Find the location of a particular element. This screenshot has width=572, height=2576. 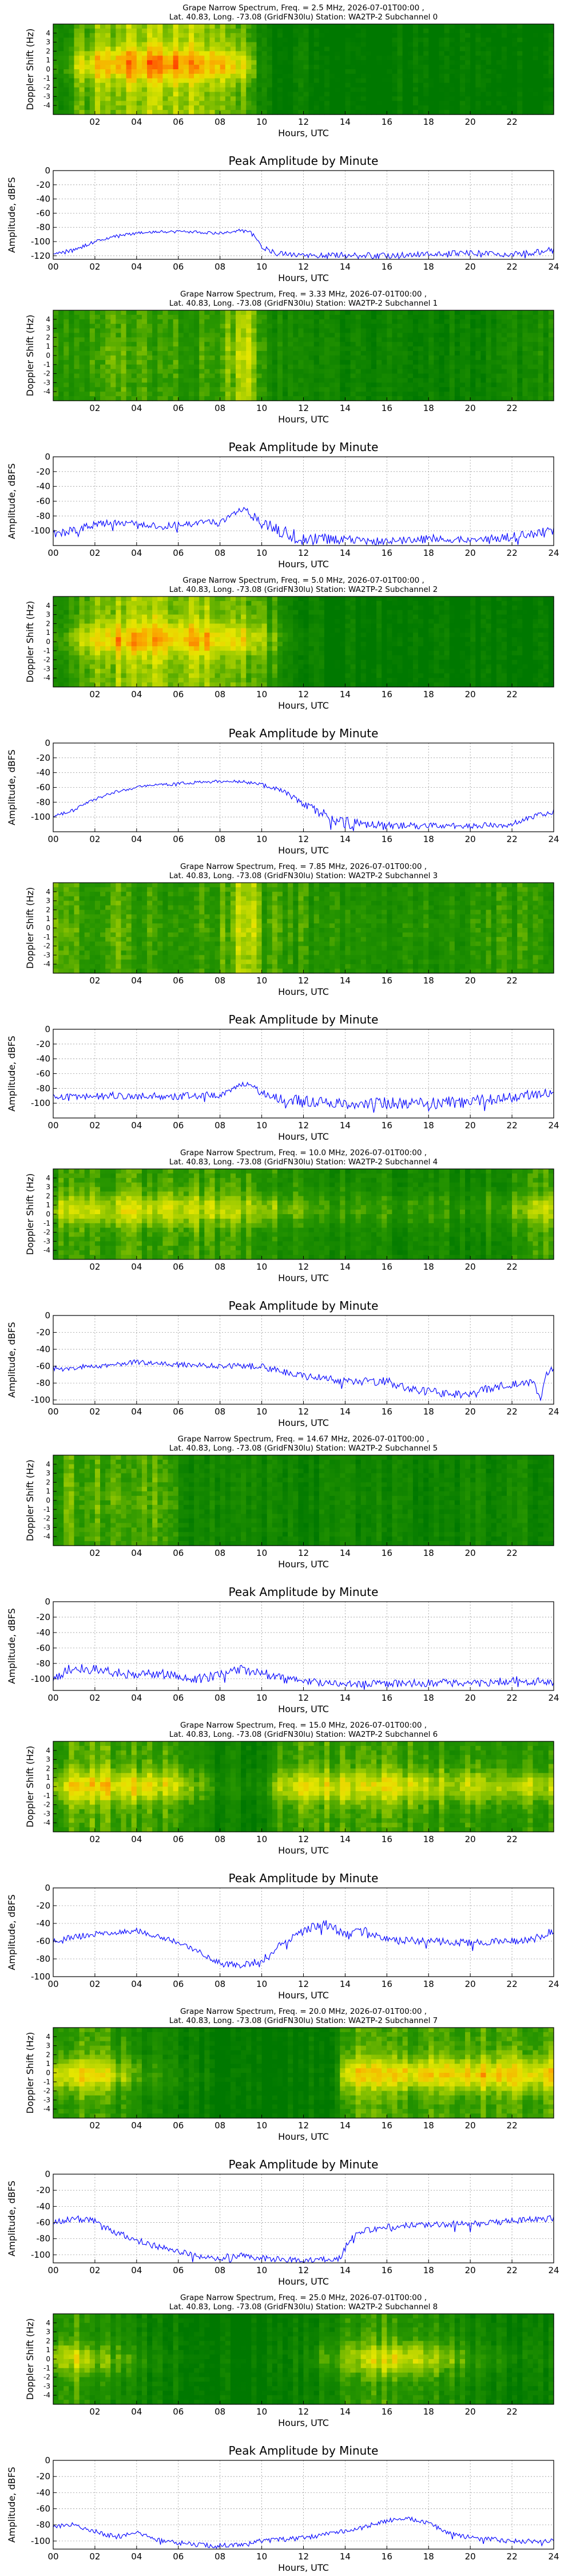

x-tick-label: 14 is located at coordinates (345, 553).